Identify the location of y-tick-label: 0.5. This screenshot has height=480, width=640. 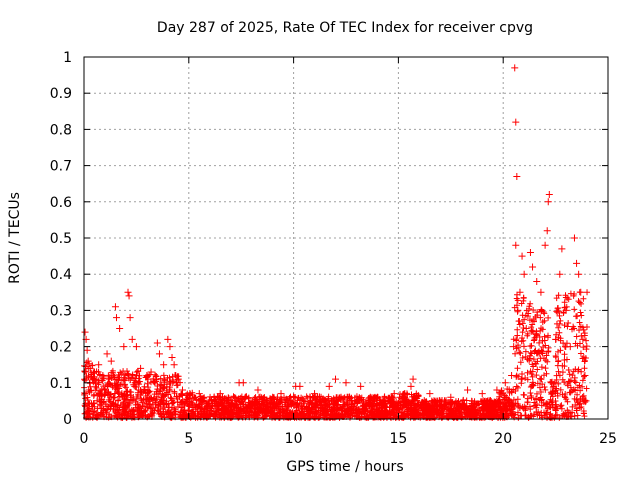
(61, 239).